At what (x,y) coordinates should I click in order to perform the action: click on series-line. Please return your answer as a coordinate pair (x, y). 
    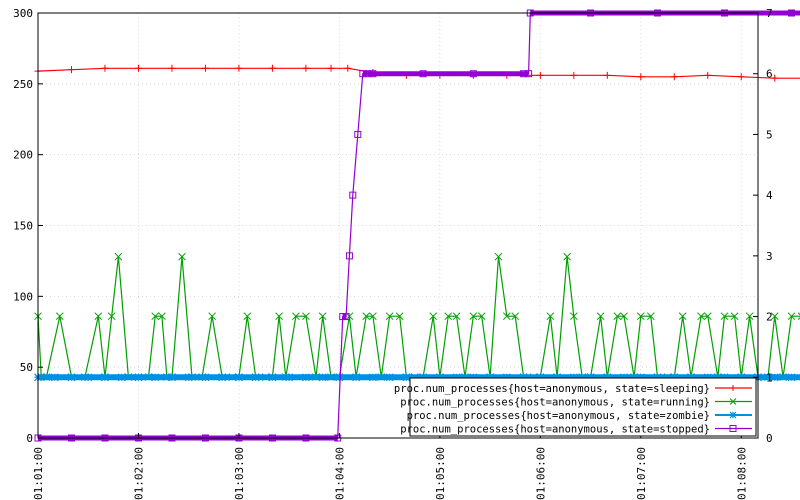
    Looking at the image, I should click on (418, 73).